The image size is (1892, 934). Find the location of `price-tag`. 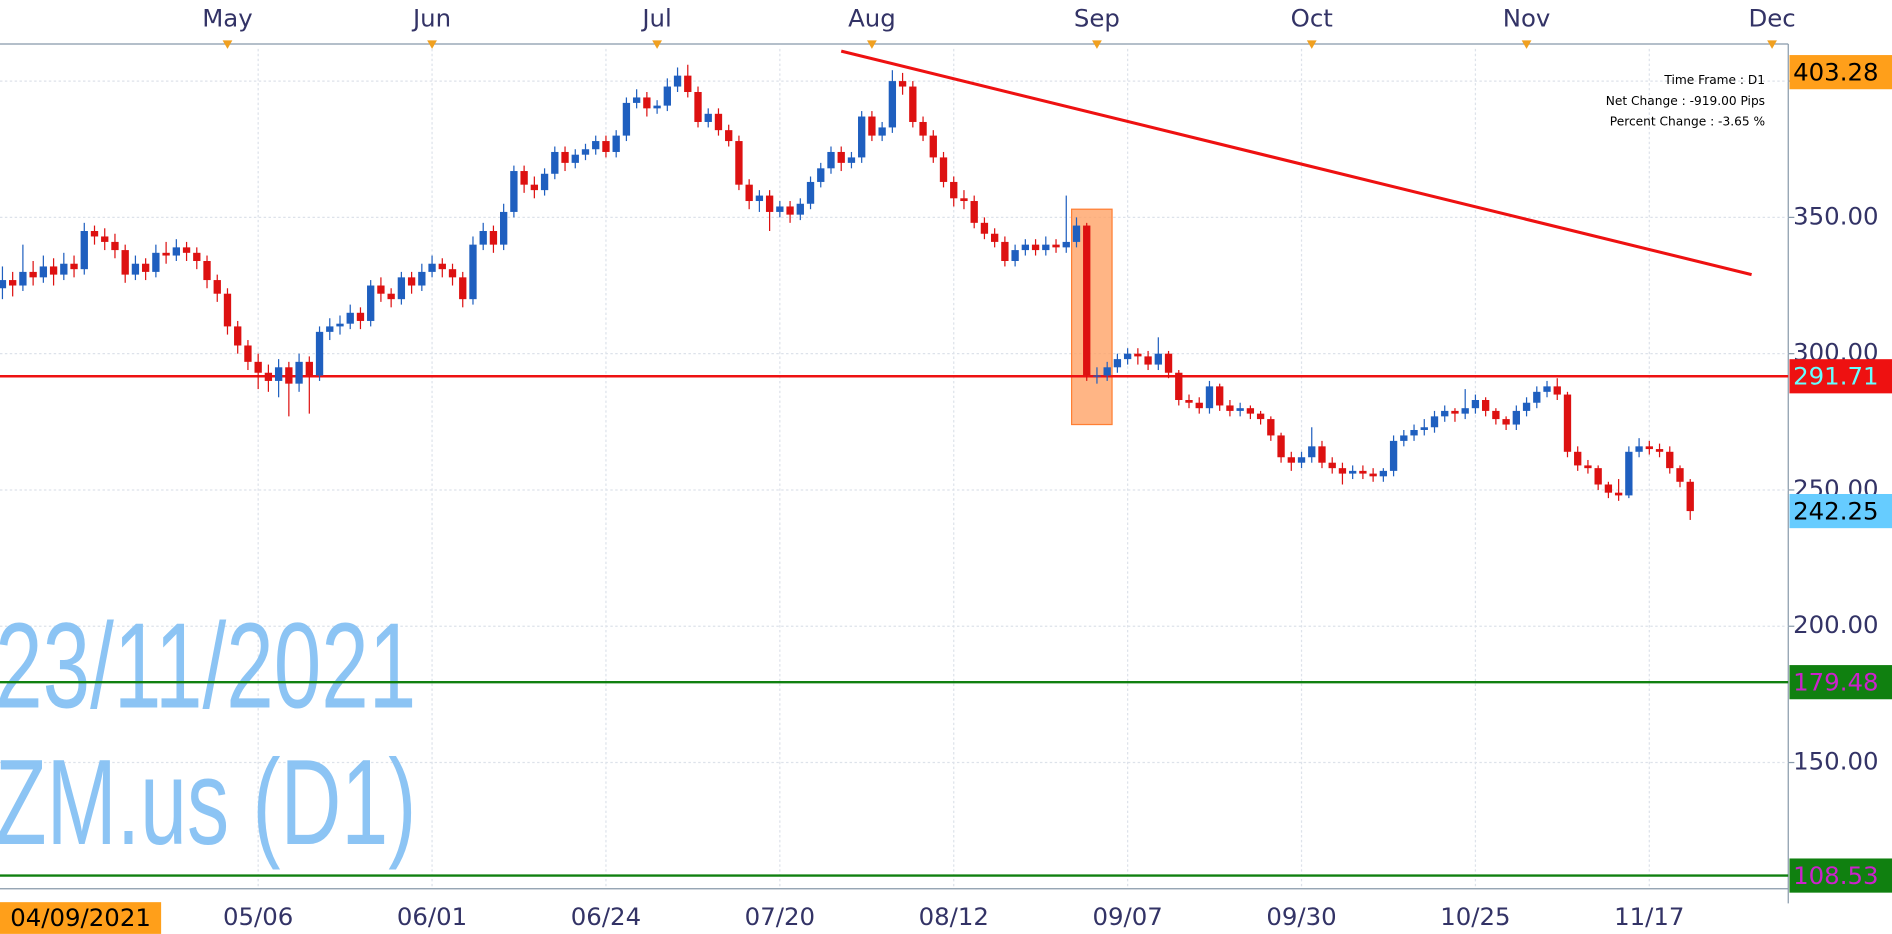

price-tag is located at coordinates (1840, 511).